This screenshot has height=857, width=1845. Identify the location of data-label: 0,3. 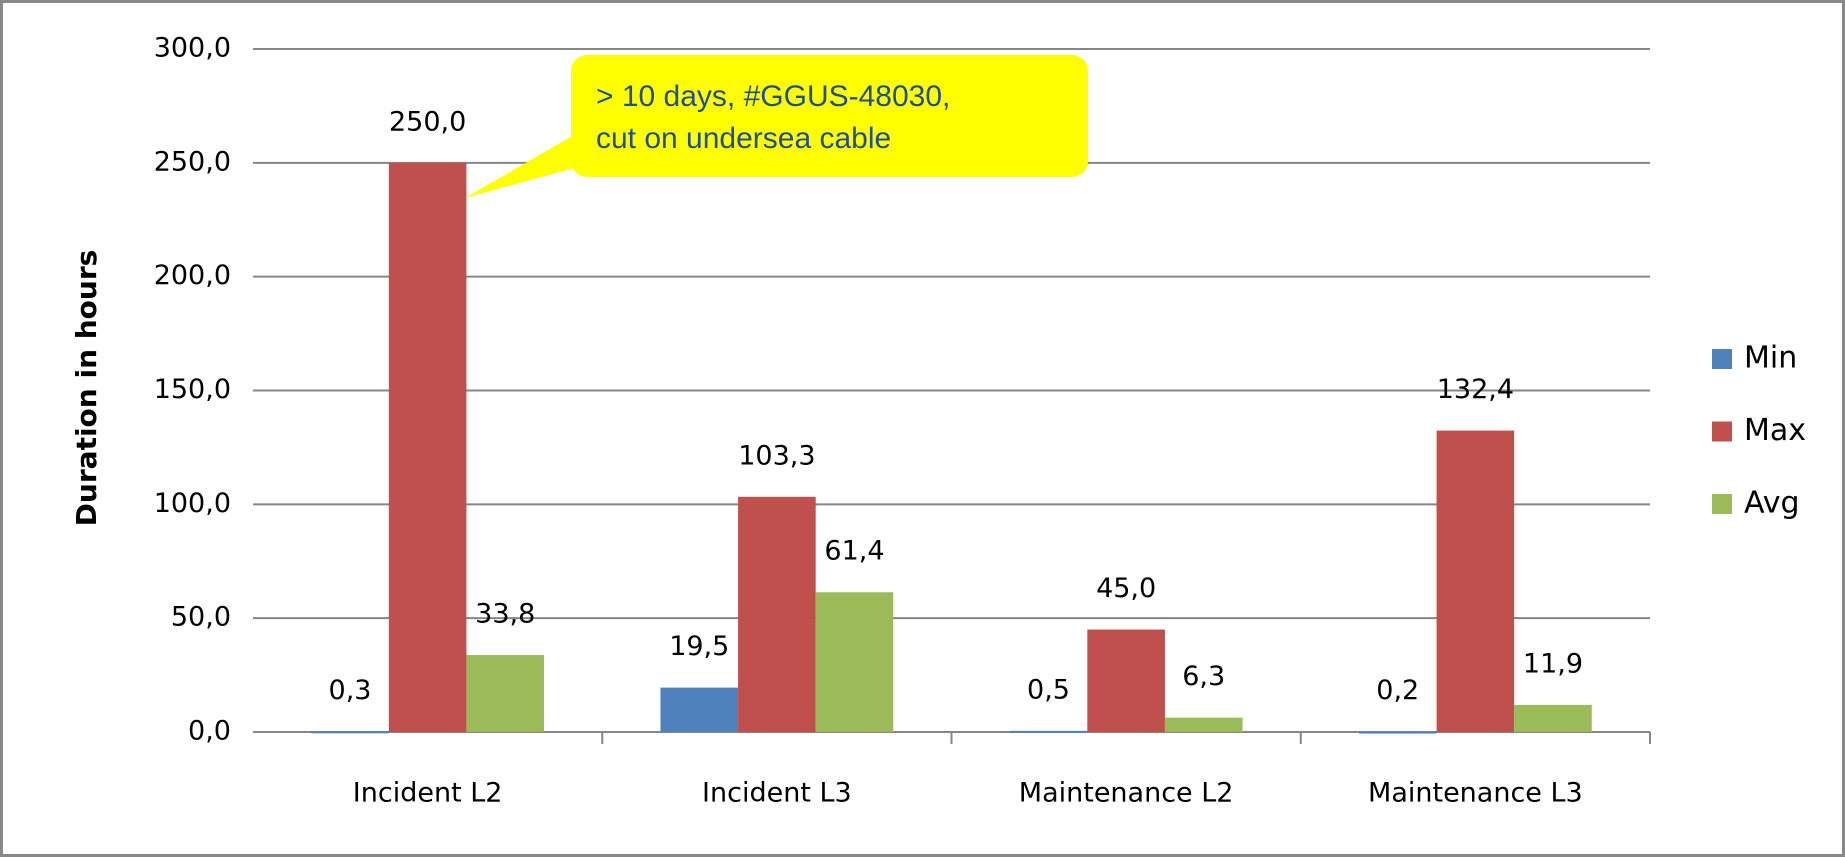
(350, 690).